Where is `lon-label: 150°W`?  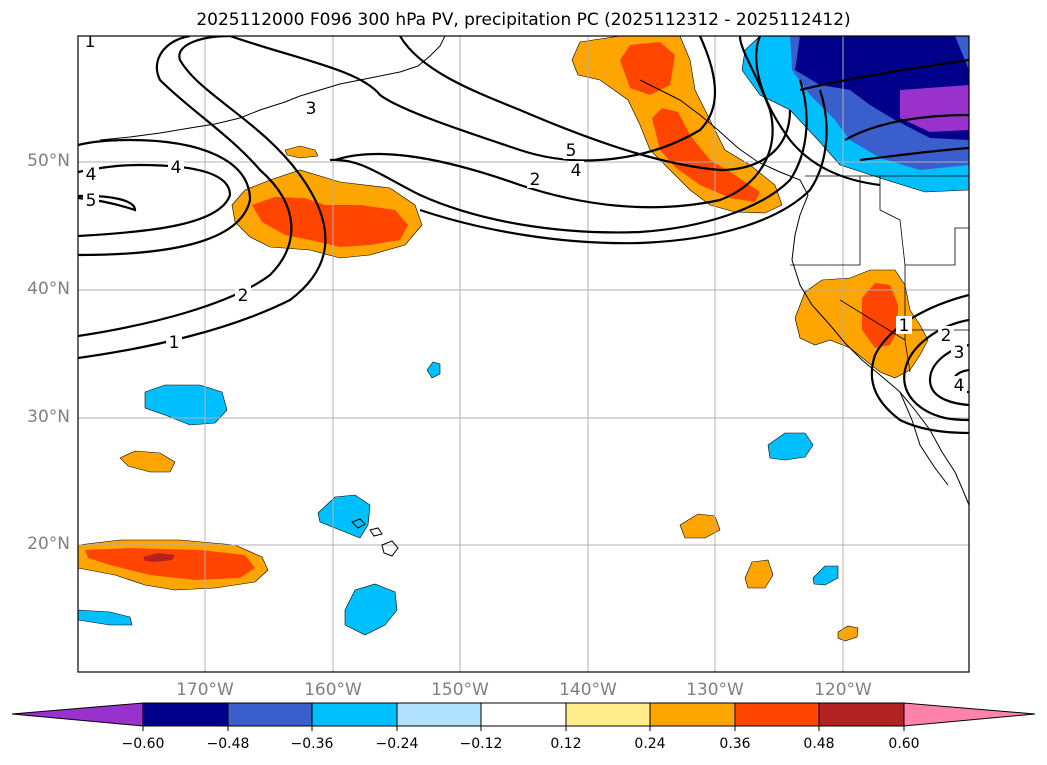
lon-label: 150°W is located at coordinates (460, 690).